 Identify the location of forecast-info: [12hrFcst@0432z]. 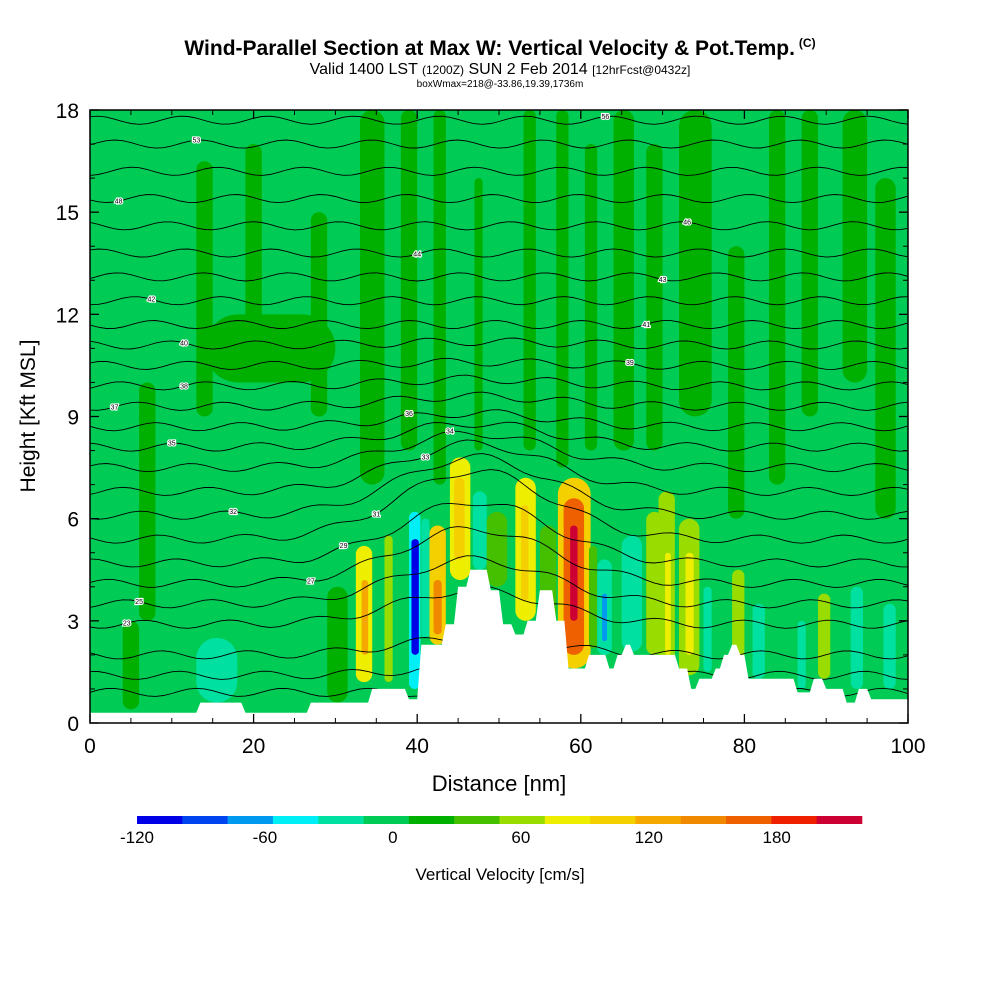
(641, 70).